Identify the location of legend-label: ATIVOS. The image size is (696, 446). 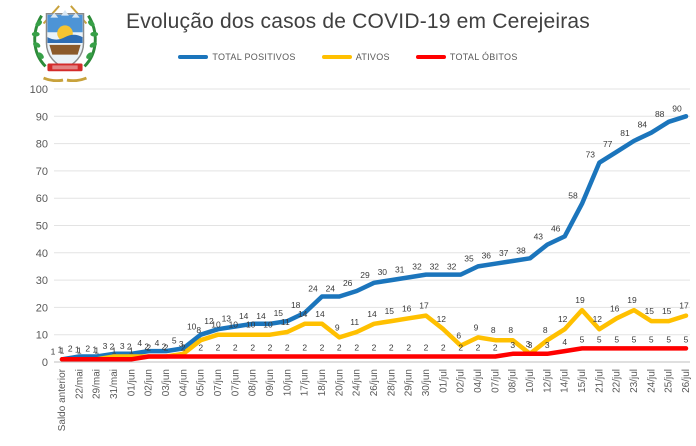
(372, 57).